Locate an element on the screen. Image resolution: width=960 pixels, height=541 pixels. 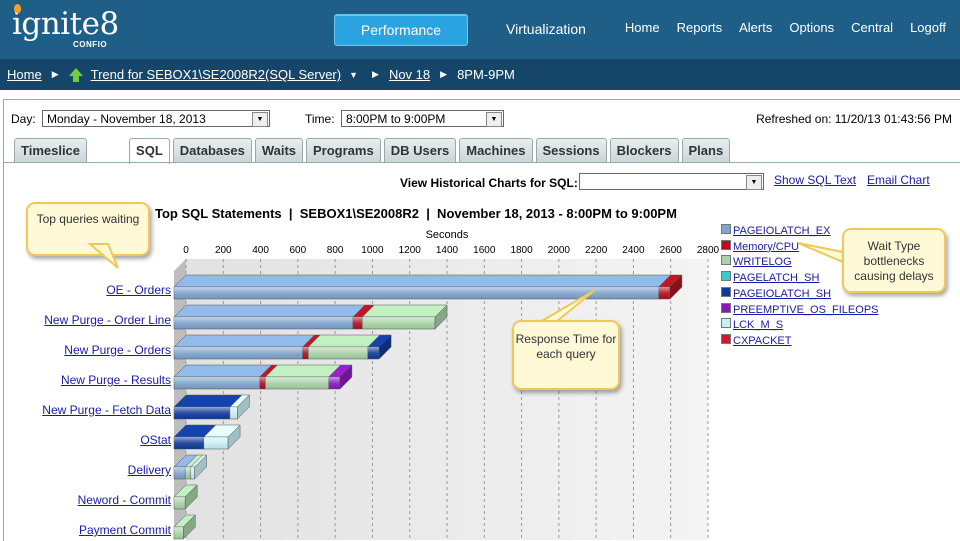
legend-item: WRITELOG is located at coordinates (756, 261).